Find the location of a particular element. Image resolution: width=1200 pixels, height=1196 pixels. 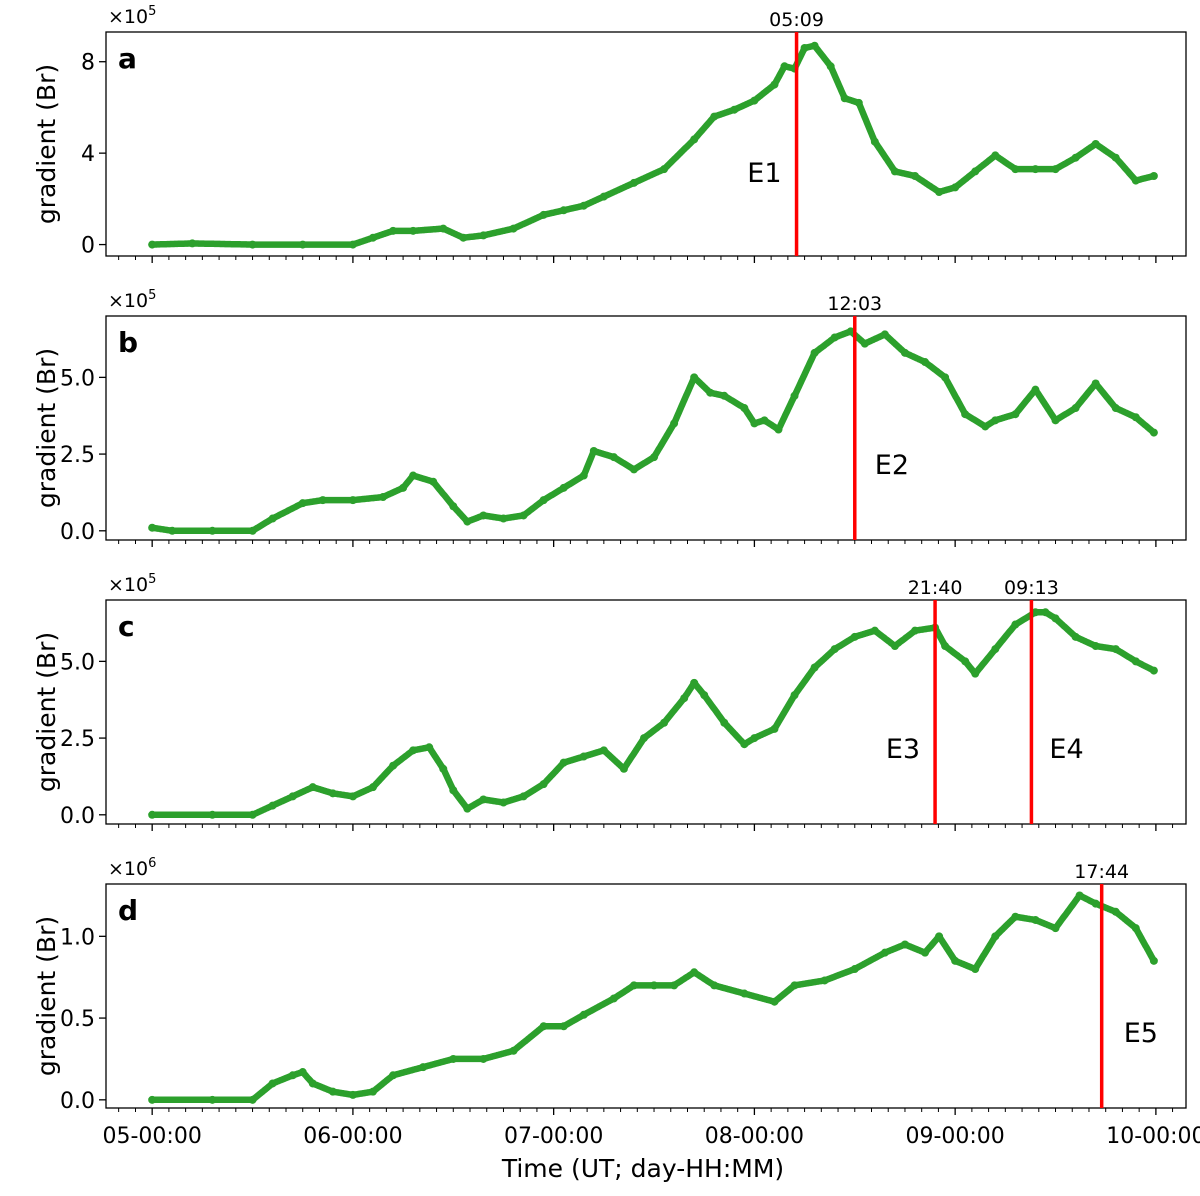

y-tick-label: 0 is located at coordinates (88, 246).